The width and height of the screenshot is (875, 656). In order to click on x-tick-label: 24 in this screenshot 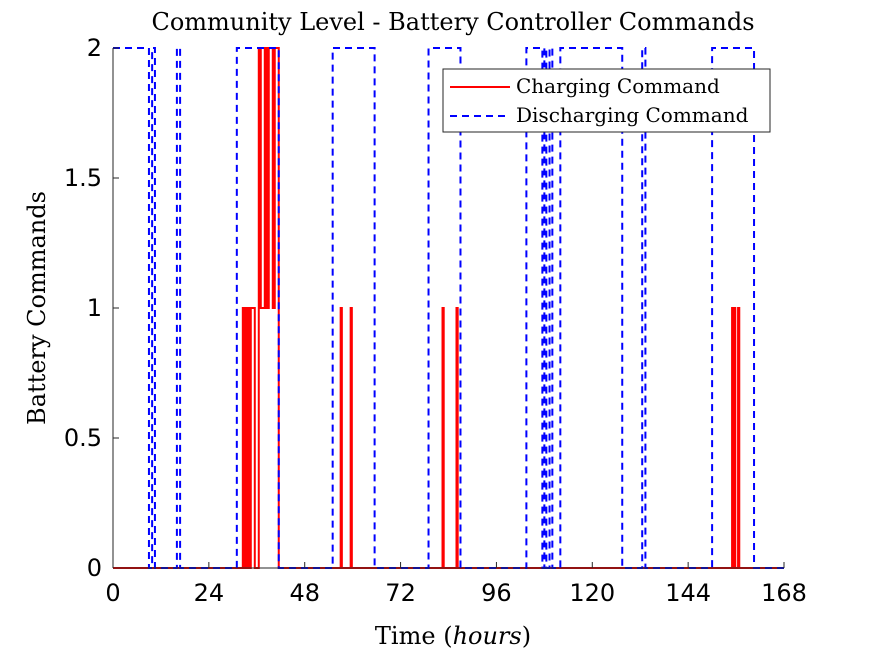, I will do `click(209, 593)`.